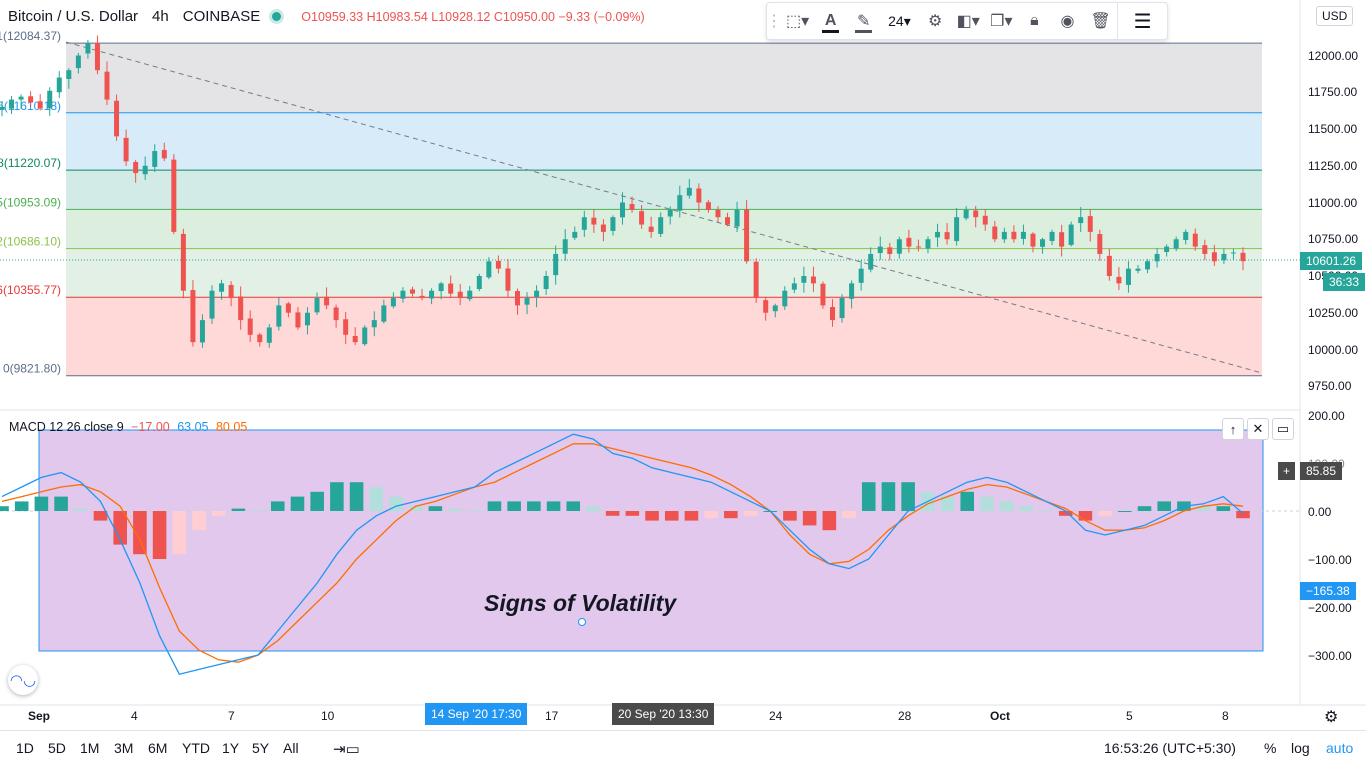 The height and width of the screenshot is (769, 1366). What do you see at coordinates (30, 242) in the screenshot?
I see `fib-level-label: 0.382(10686.10)` at bounding box center [30, 242].